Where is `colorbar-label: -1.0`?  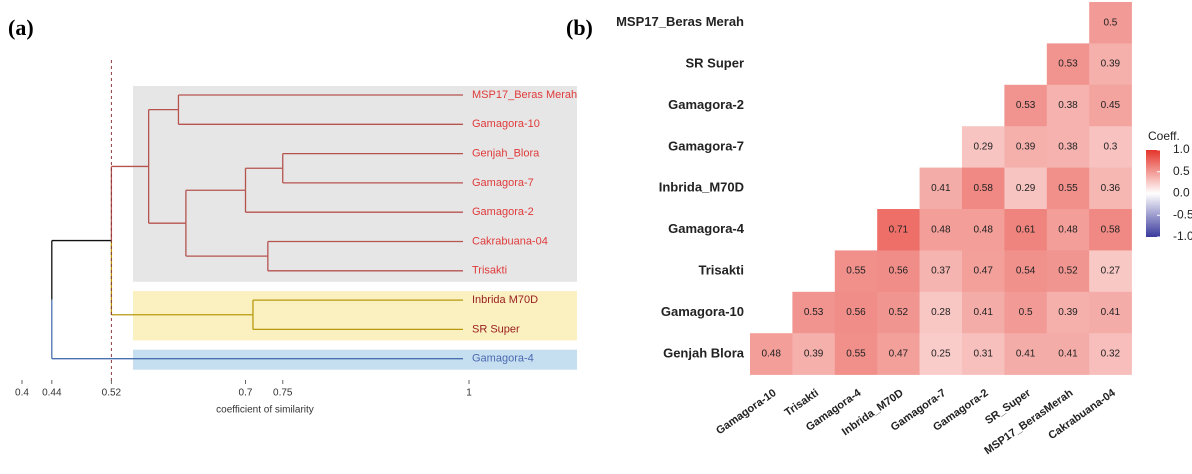
colorbar-label: -1.0 is located at coordinates (1182, 236).